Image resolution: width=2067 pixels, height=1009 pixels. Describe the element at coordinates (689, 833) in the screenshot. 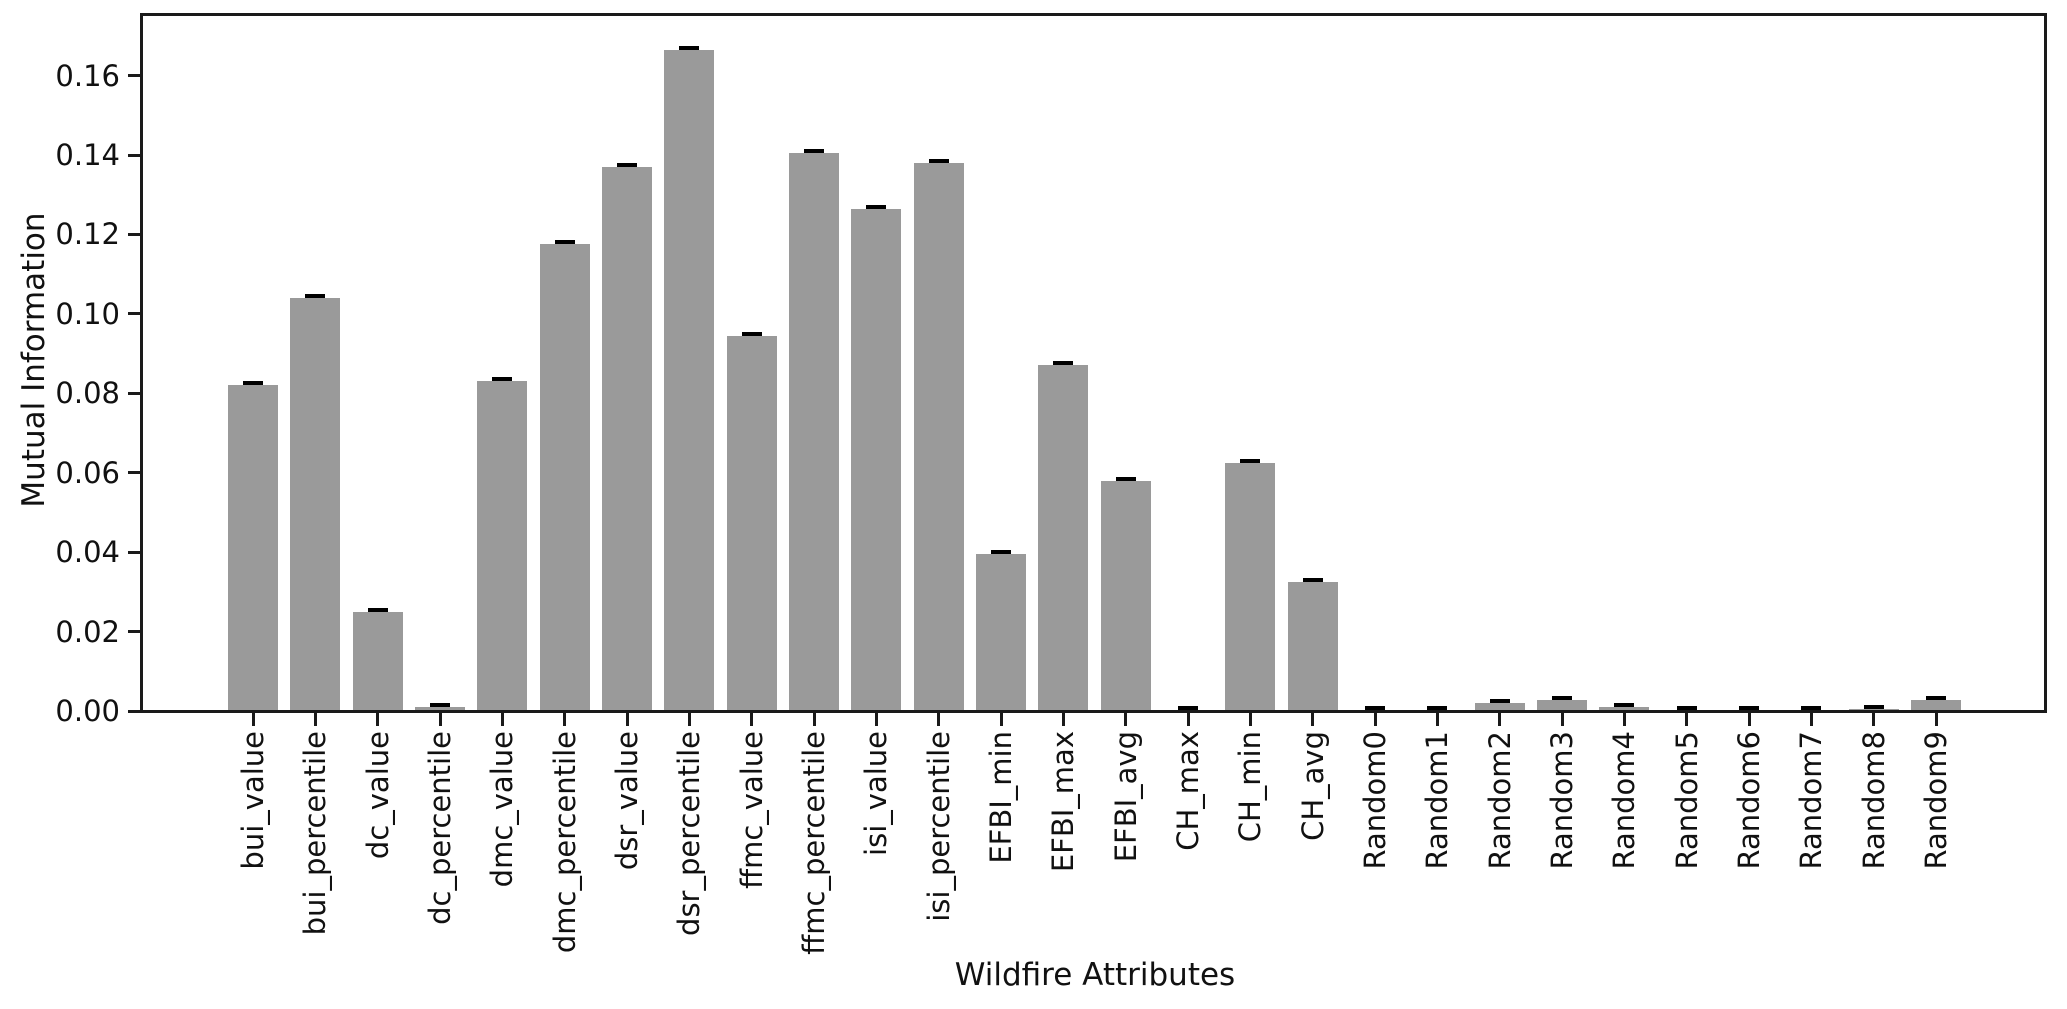

I see `x-tick-label-dsr_percentile: dsr_percentile` at that location.